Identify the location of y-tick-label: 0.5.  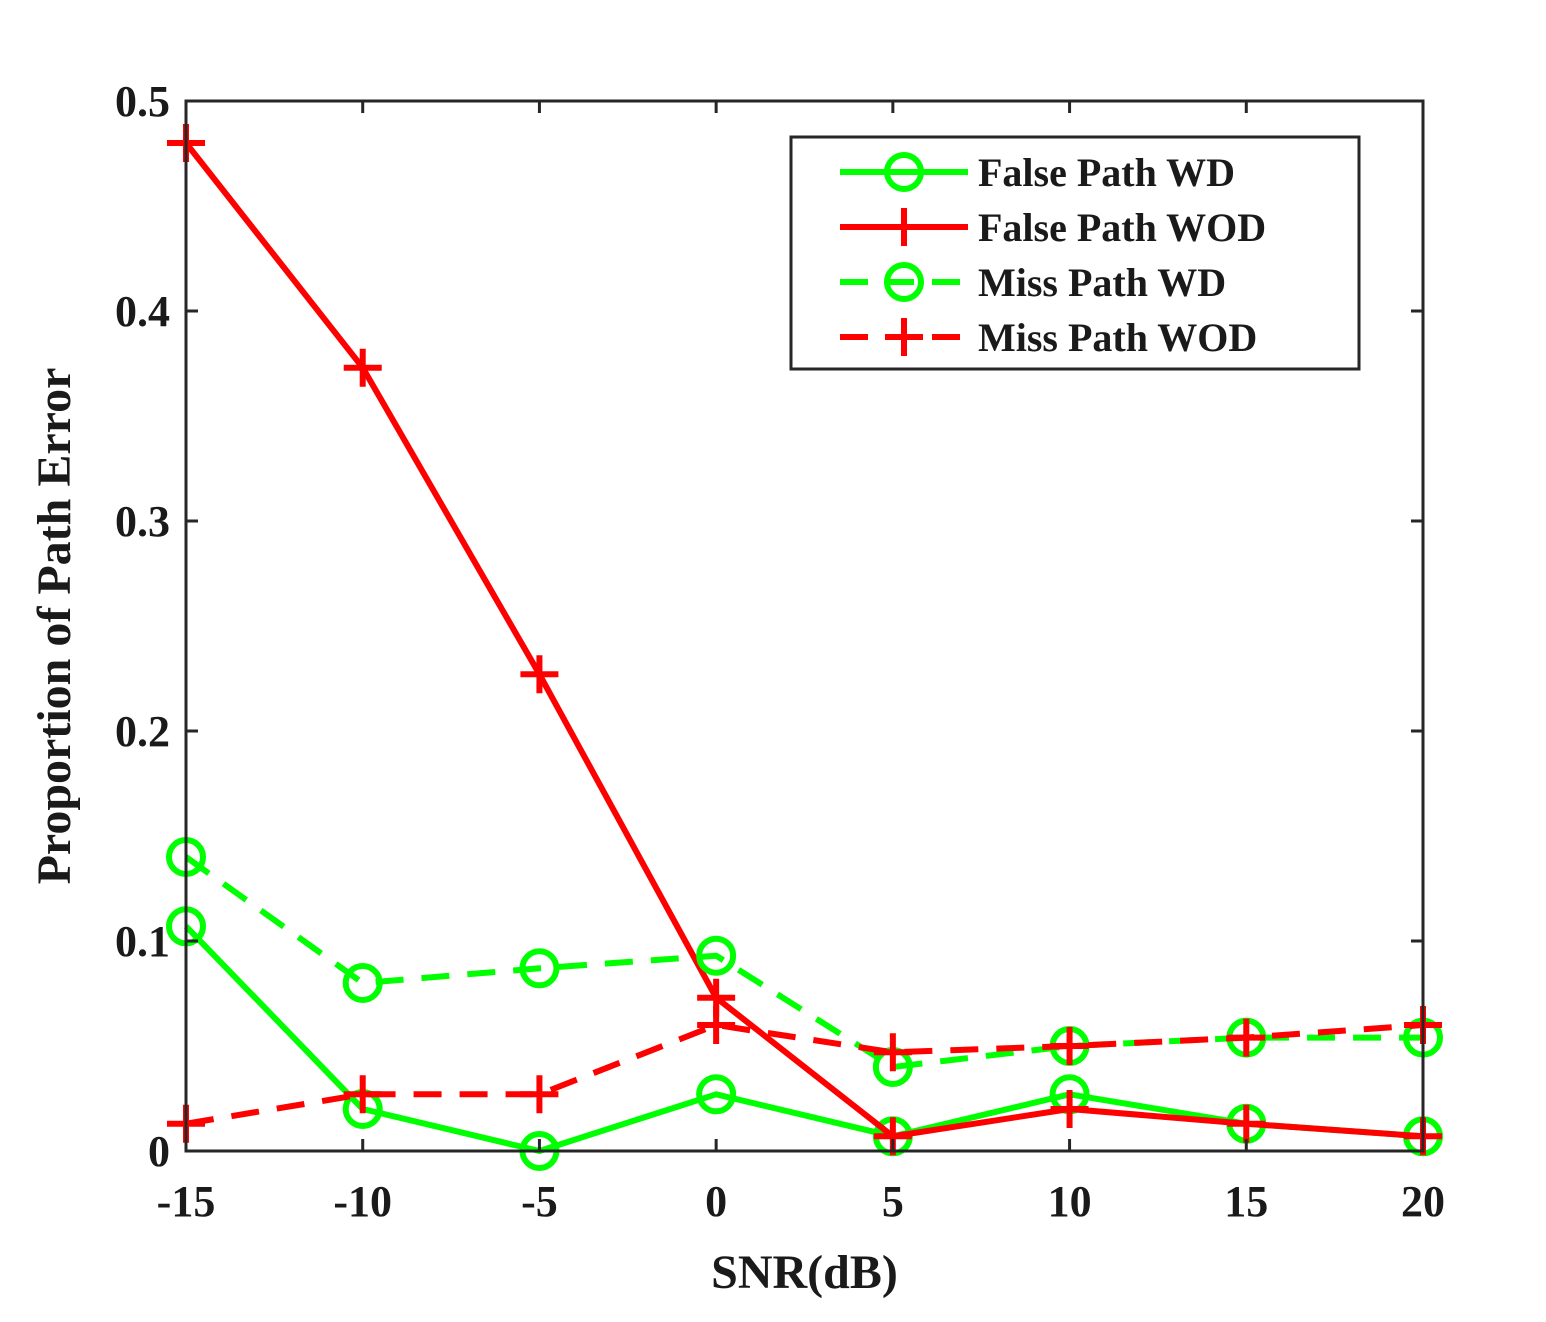
(142, 101).